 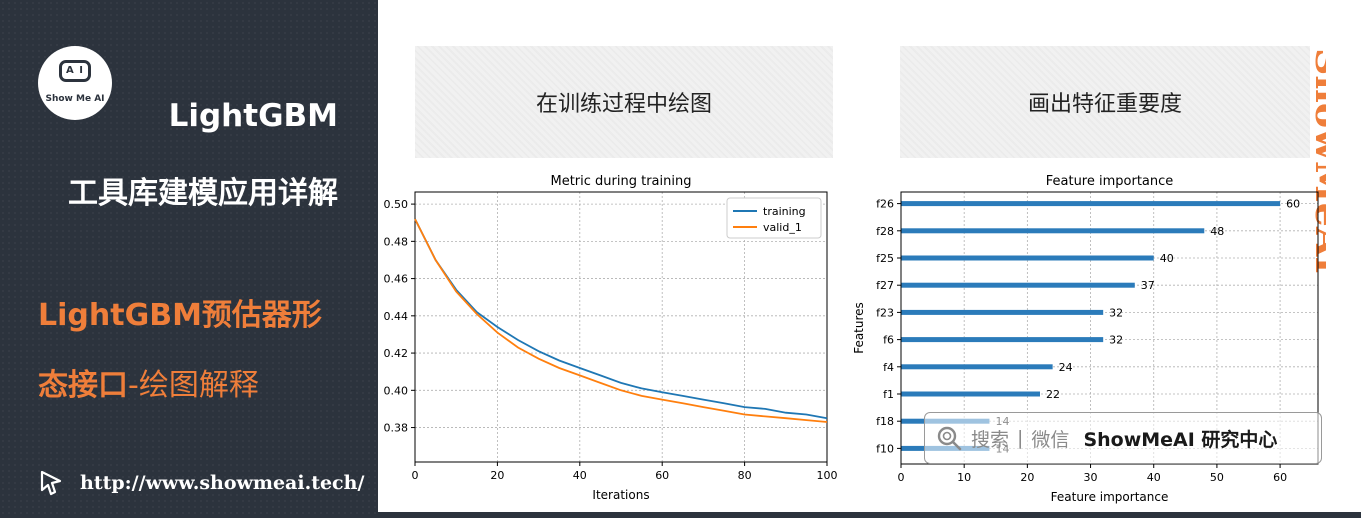 What do you see at coordinates (396, 390) in the screenshot?
I see `line-chart-y-tick-label: 0.40` at bounding box center [396, 390].